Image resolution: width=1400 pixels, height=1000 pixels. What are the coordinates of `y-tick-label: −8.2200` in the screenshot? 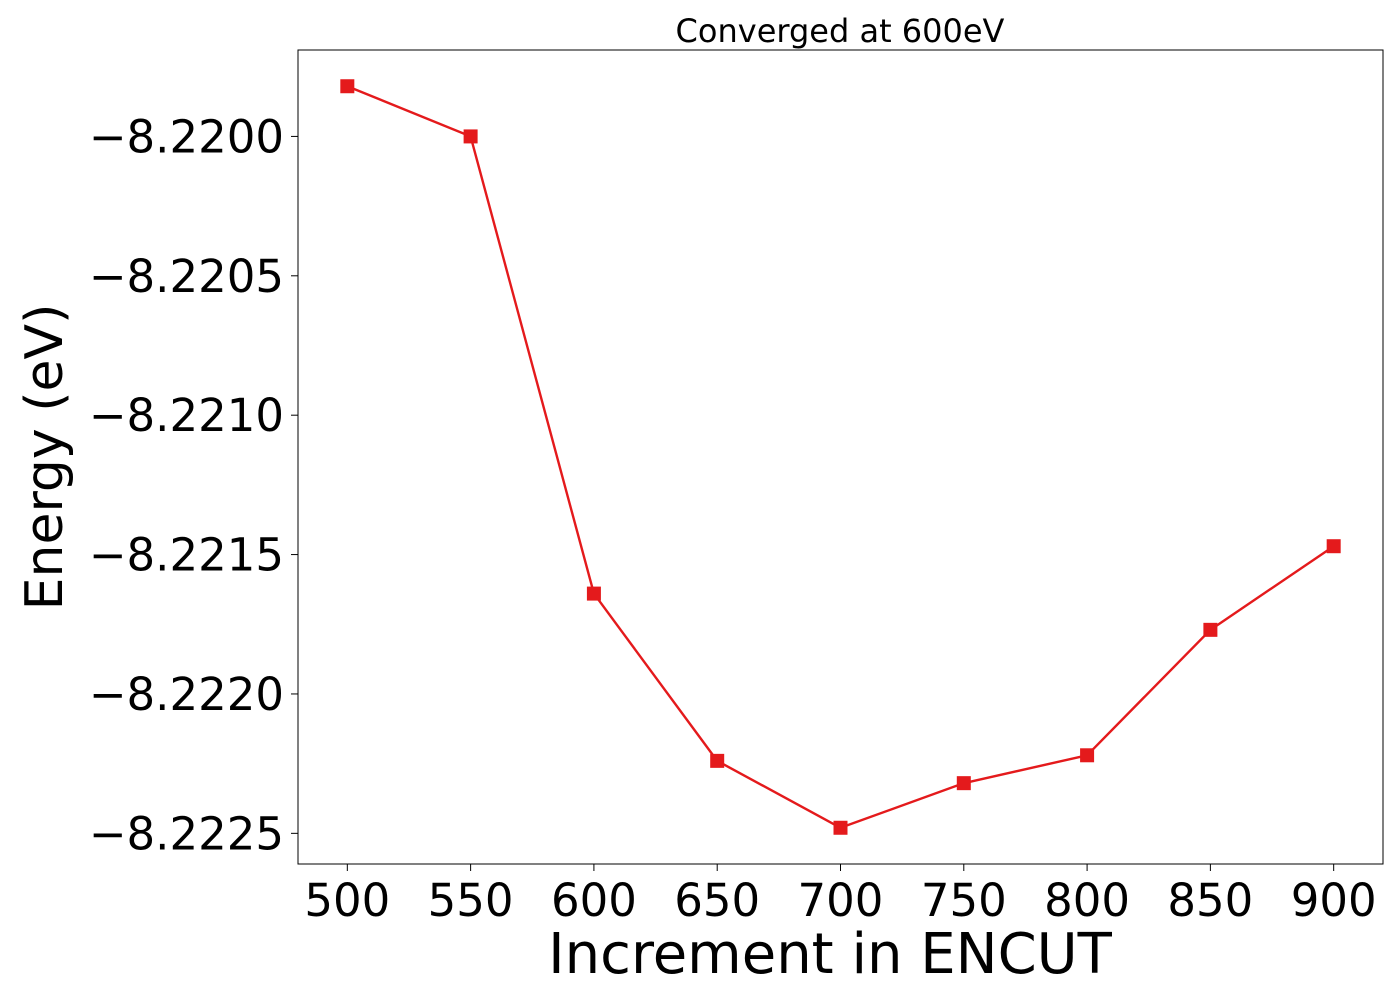 It's located at (186, 136).